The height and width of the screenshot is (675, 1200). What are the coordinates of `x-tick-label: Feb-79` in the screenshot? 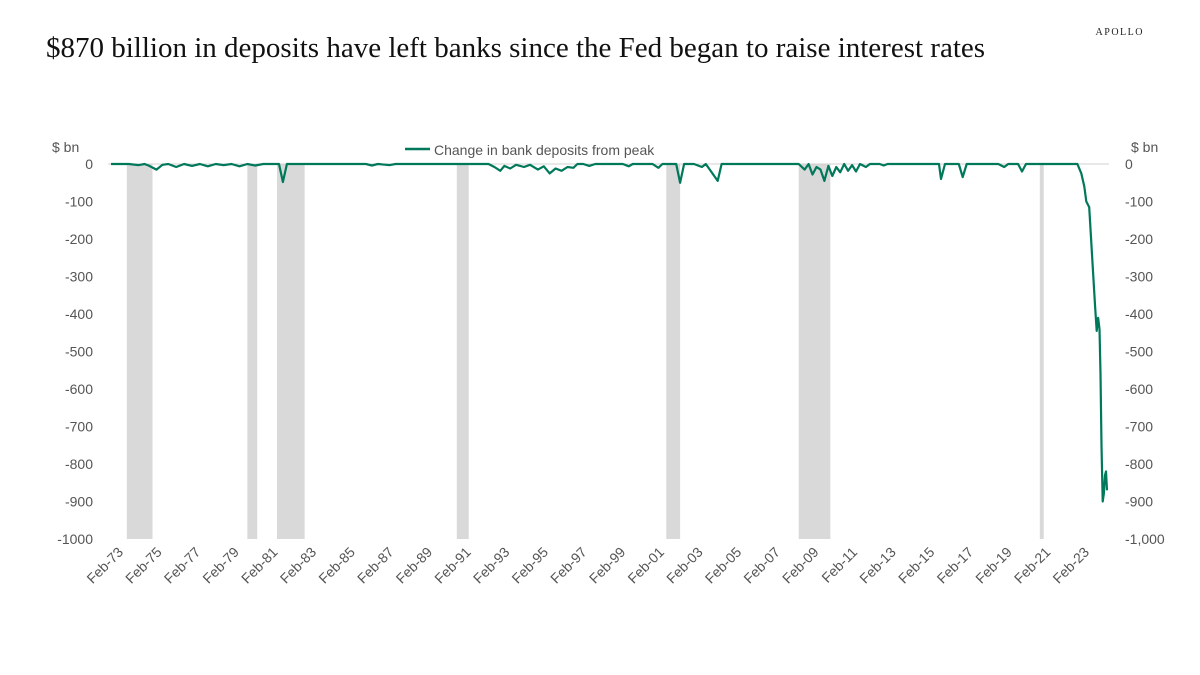 It's located at (220, 565).